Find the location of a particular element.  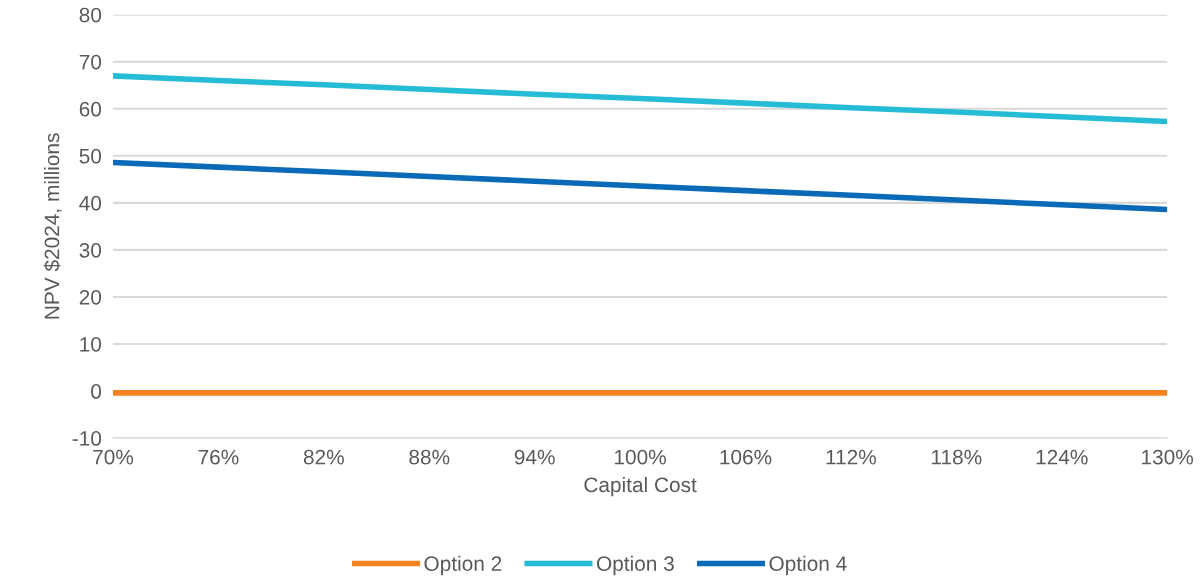

legend-label: Option 2 is located at coordinates (463, 565).